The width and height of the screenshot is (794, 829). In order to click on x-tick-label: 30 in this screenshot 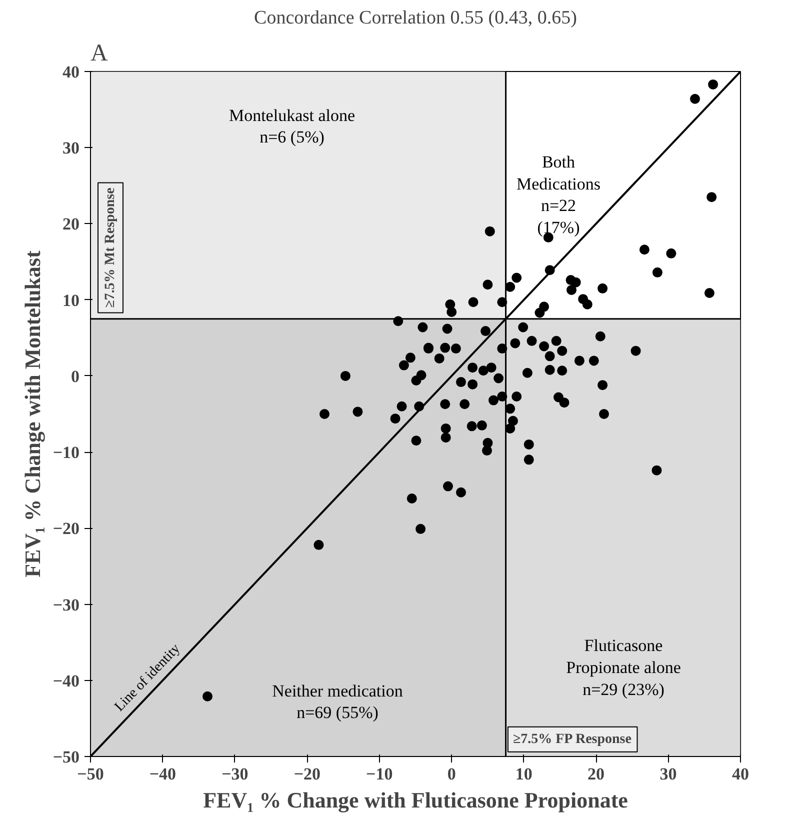, I will do `click(668, 774)`.